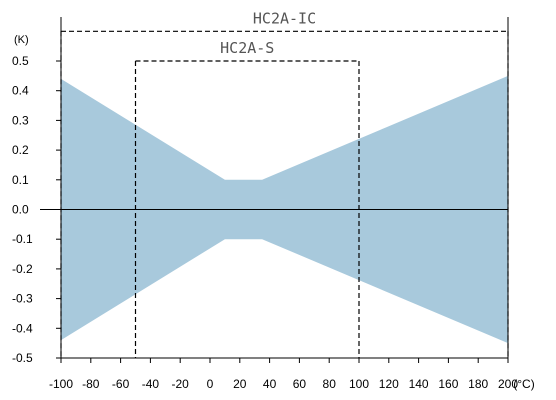 The width and height of the screenshot is (556, 400). I want to click on x-tick-label: -60, so click(121, 384).